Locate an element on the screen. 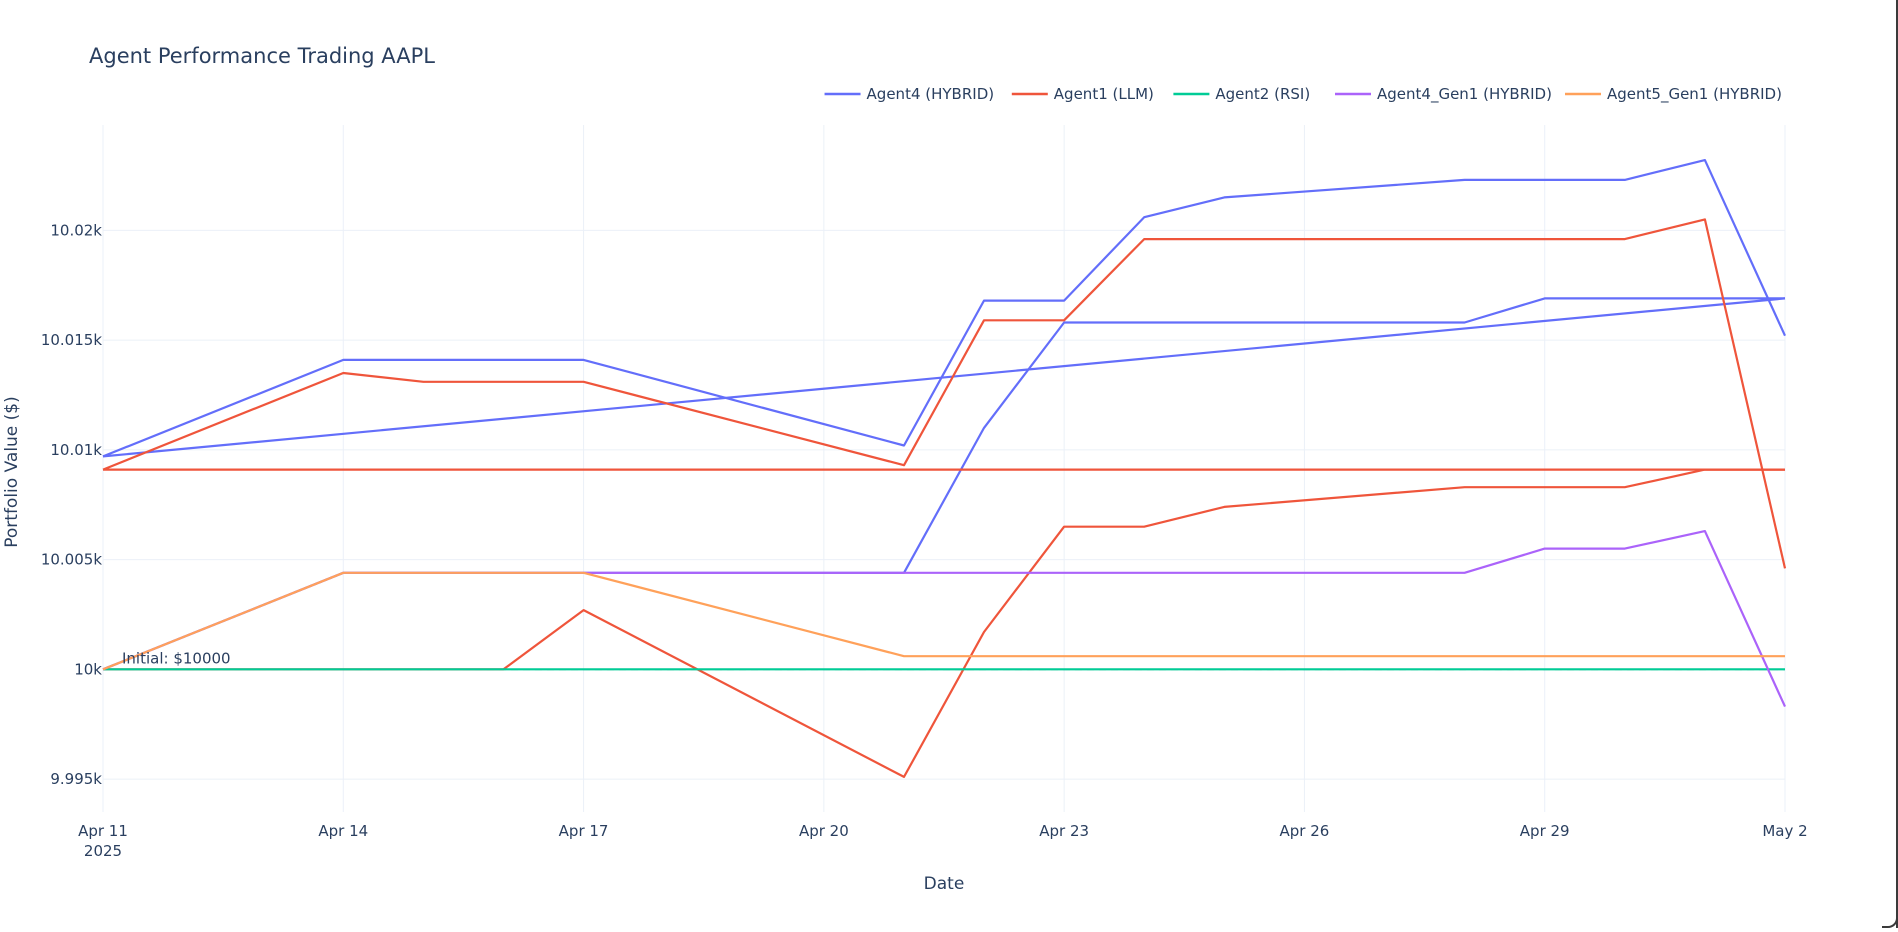  x-tick-label: Apr 26 is located at coordinates (1305, 831).